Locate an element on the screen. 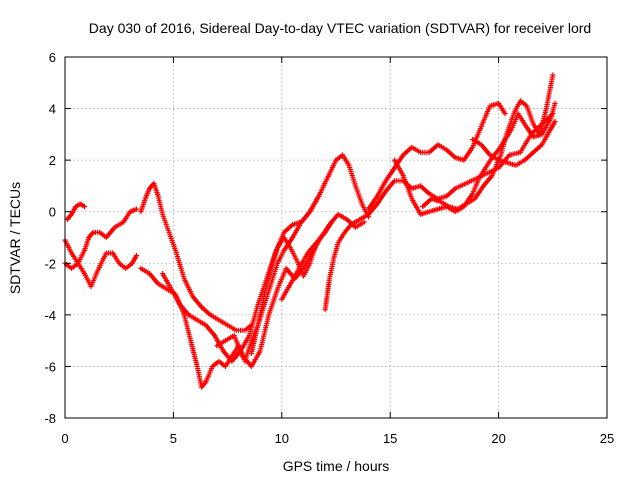  x-tick-label: 0 is located at coordinates (64, 438).